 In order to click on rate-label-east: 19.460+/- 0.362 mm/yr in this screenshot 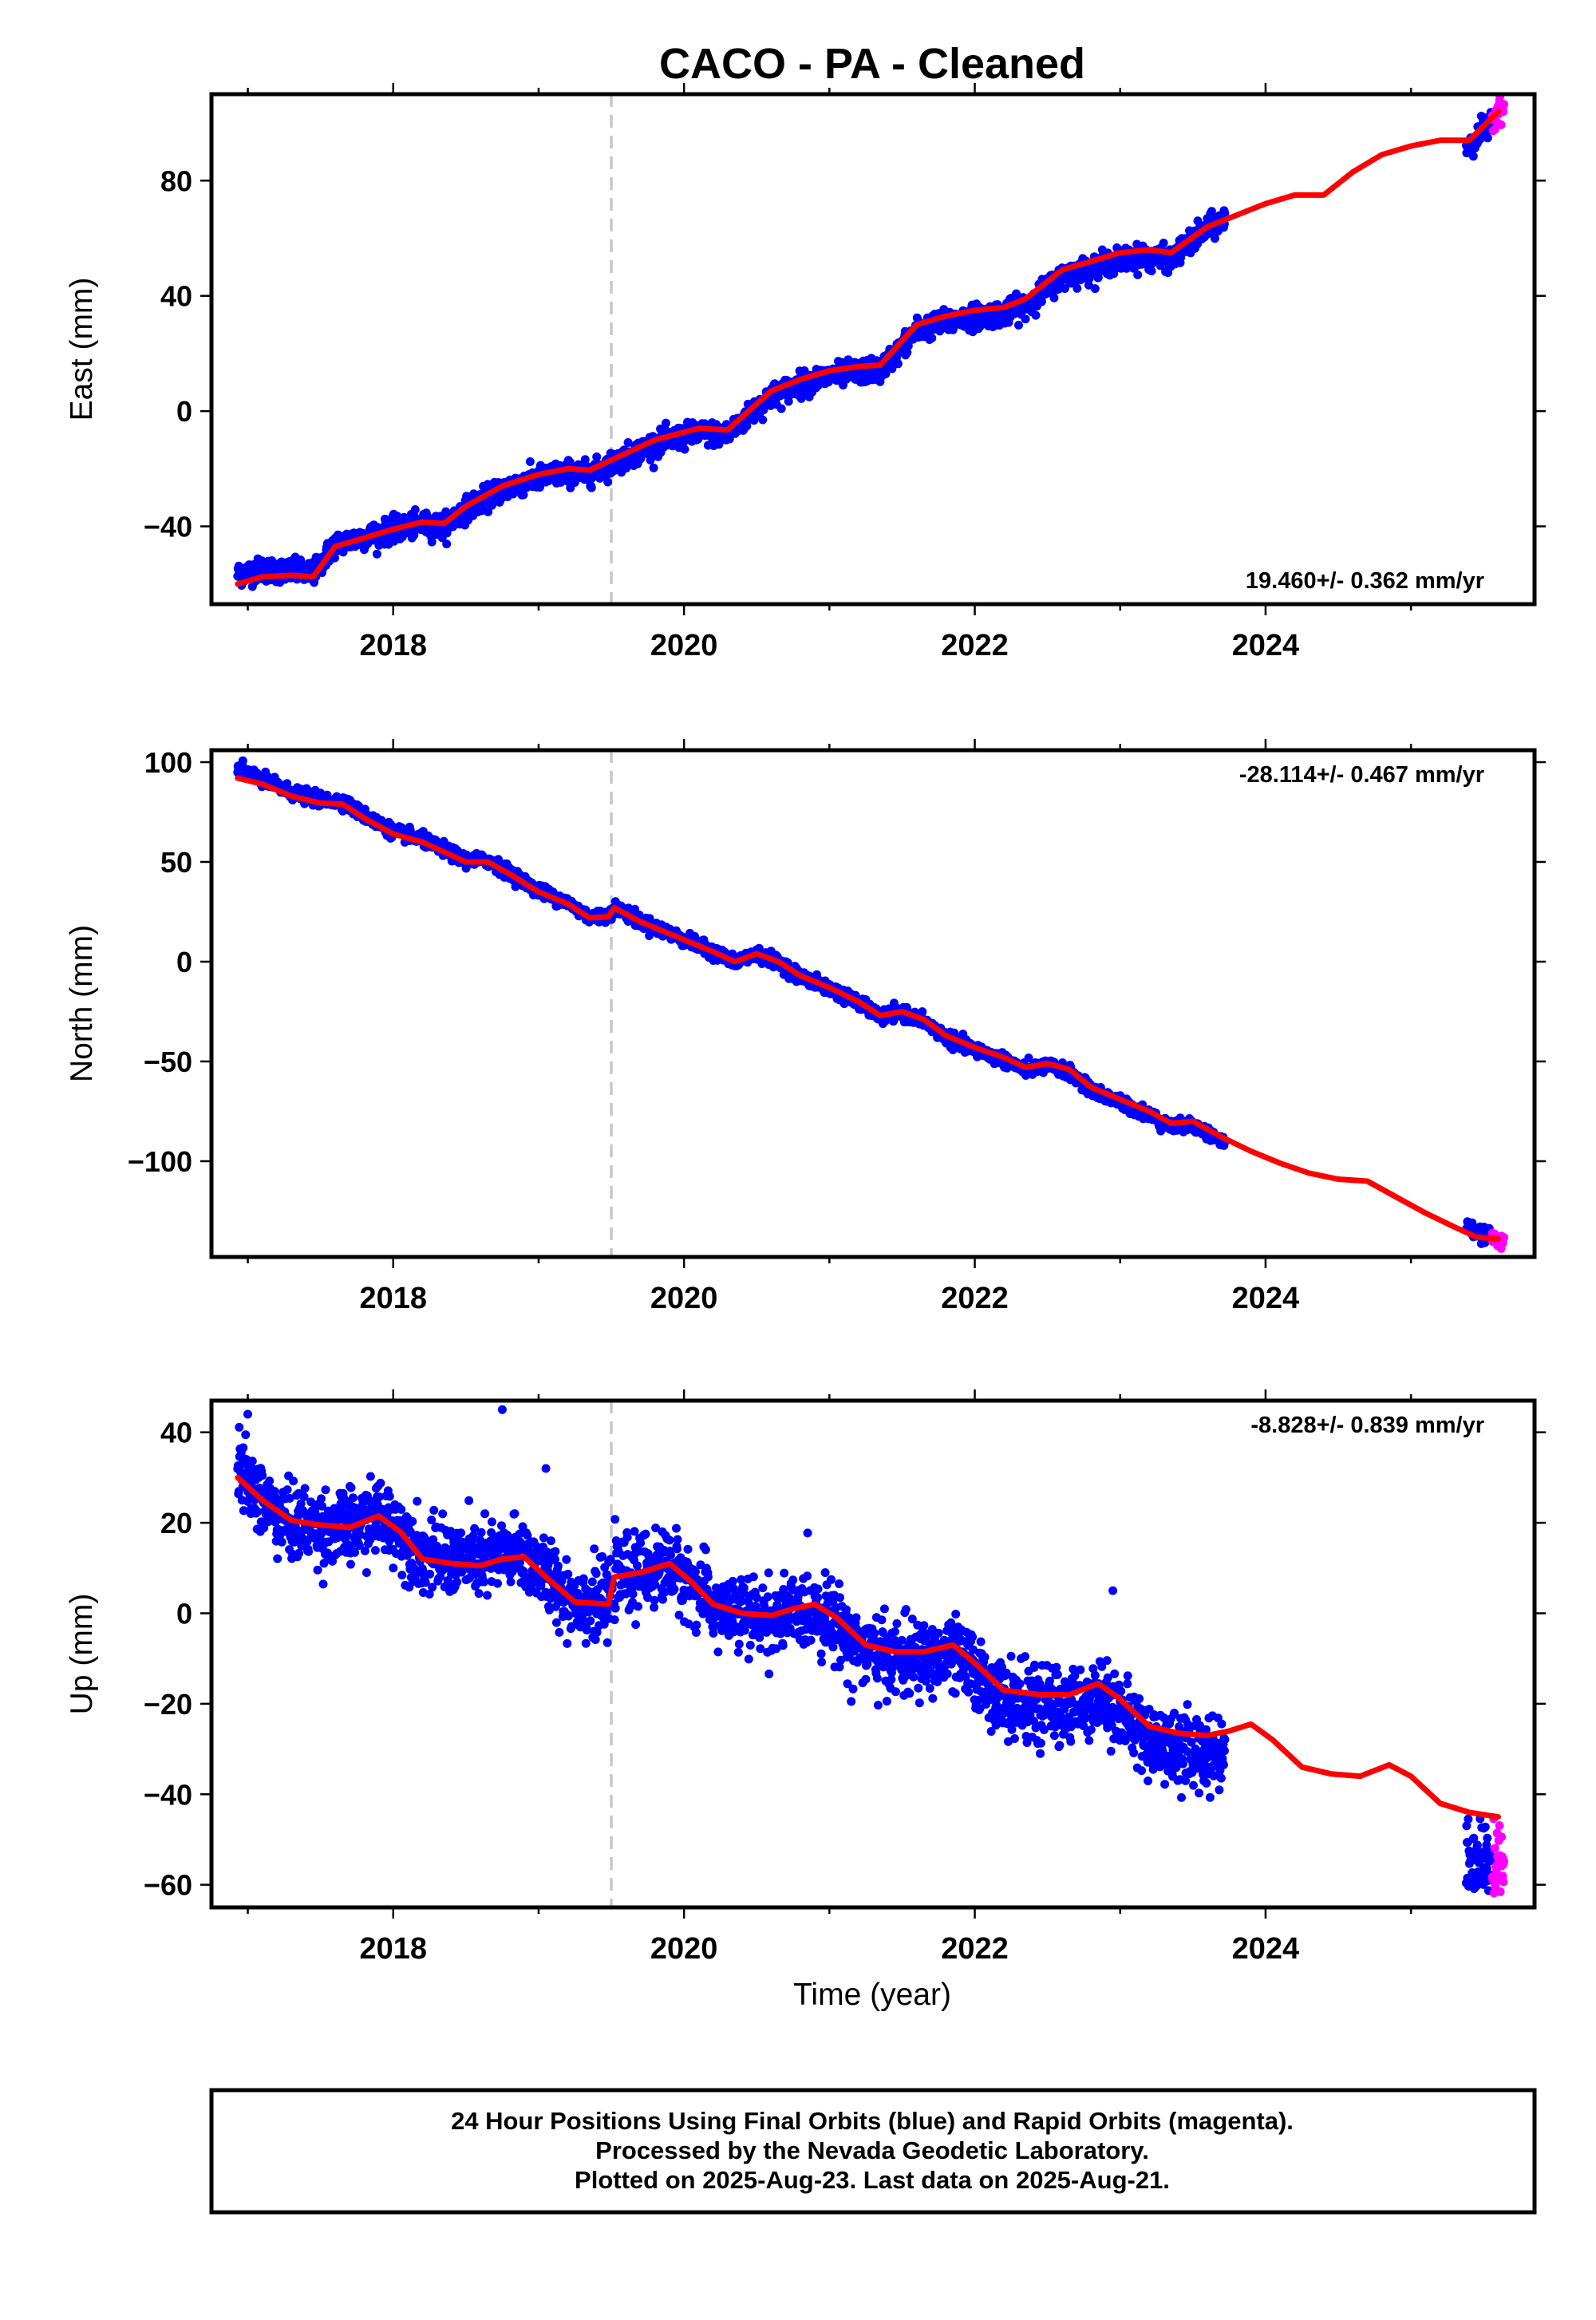, I will do `click(1365, 581)`.